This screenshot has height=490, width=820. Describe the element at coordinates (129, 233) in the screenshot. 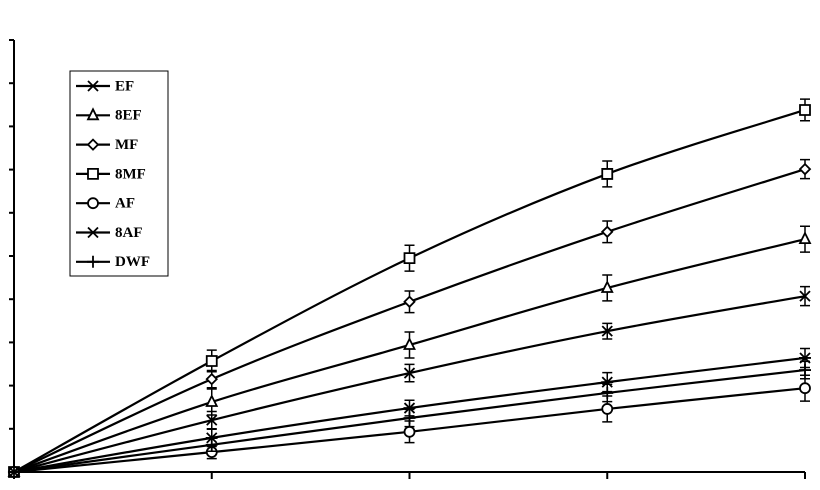

I see `legend-label: 8AF` at that location.